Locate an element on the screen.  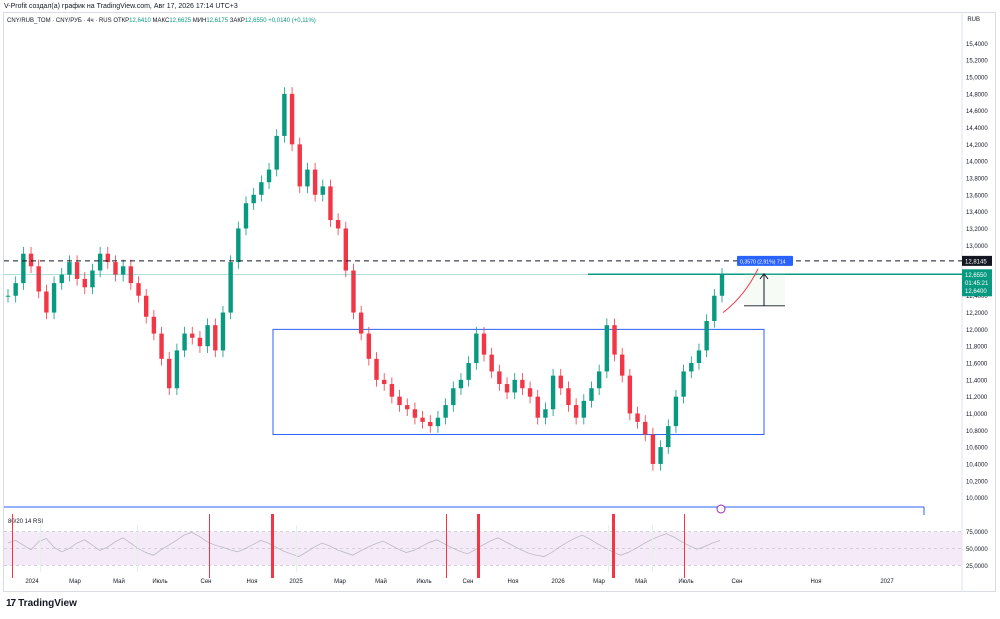
close-value: 12,6550 is located at coordinates (255, 21).